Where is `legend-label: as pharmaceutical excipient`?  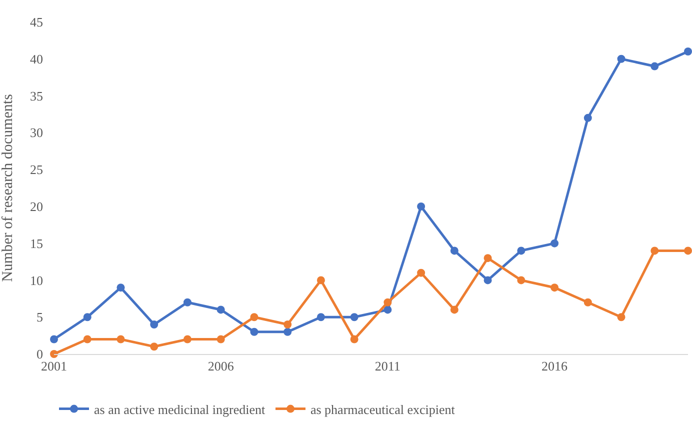
legend-label: as pharmaceutical excipient is located at coordinates (383, 409).